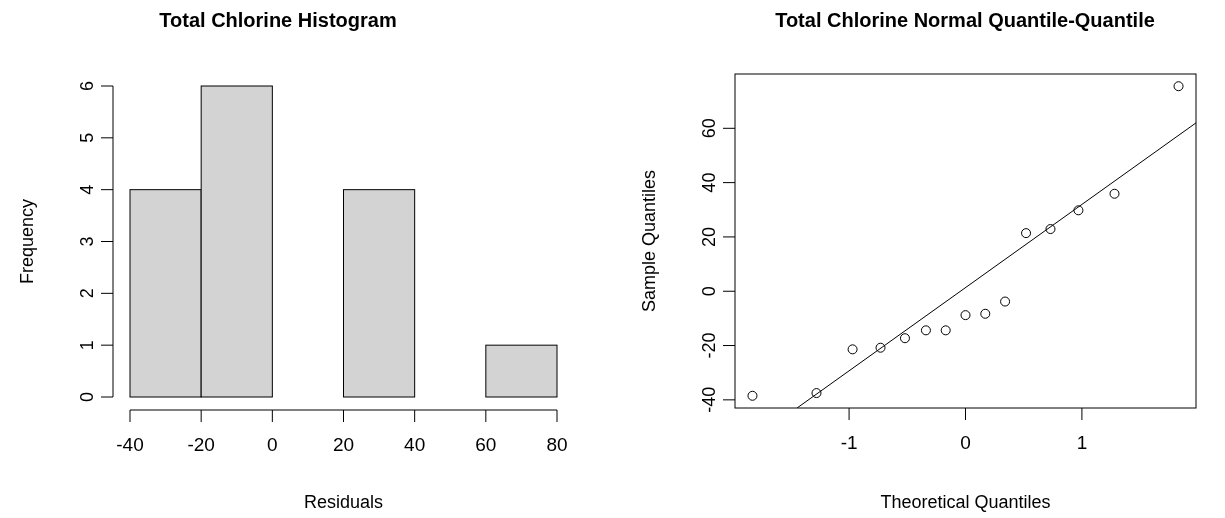 Image resolution: width=1225 pixels, height=518 pixels. What do you see at coordinates (965, 20) in the screenshot?
I see `chart-title: Total Chlorine Normal Quantile-Quantile` at bounding box center [965, 20].